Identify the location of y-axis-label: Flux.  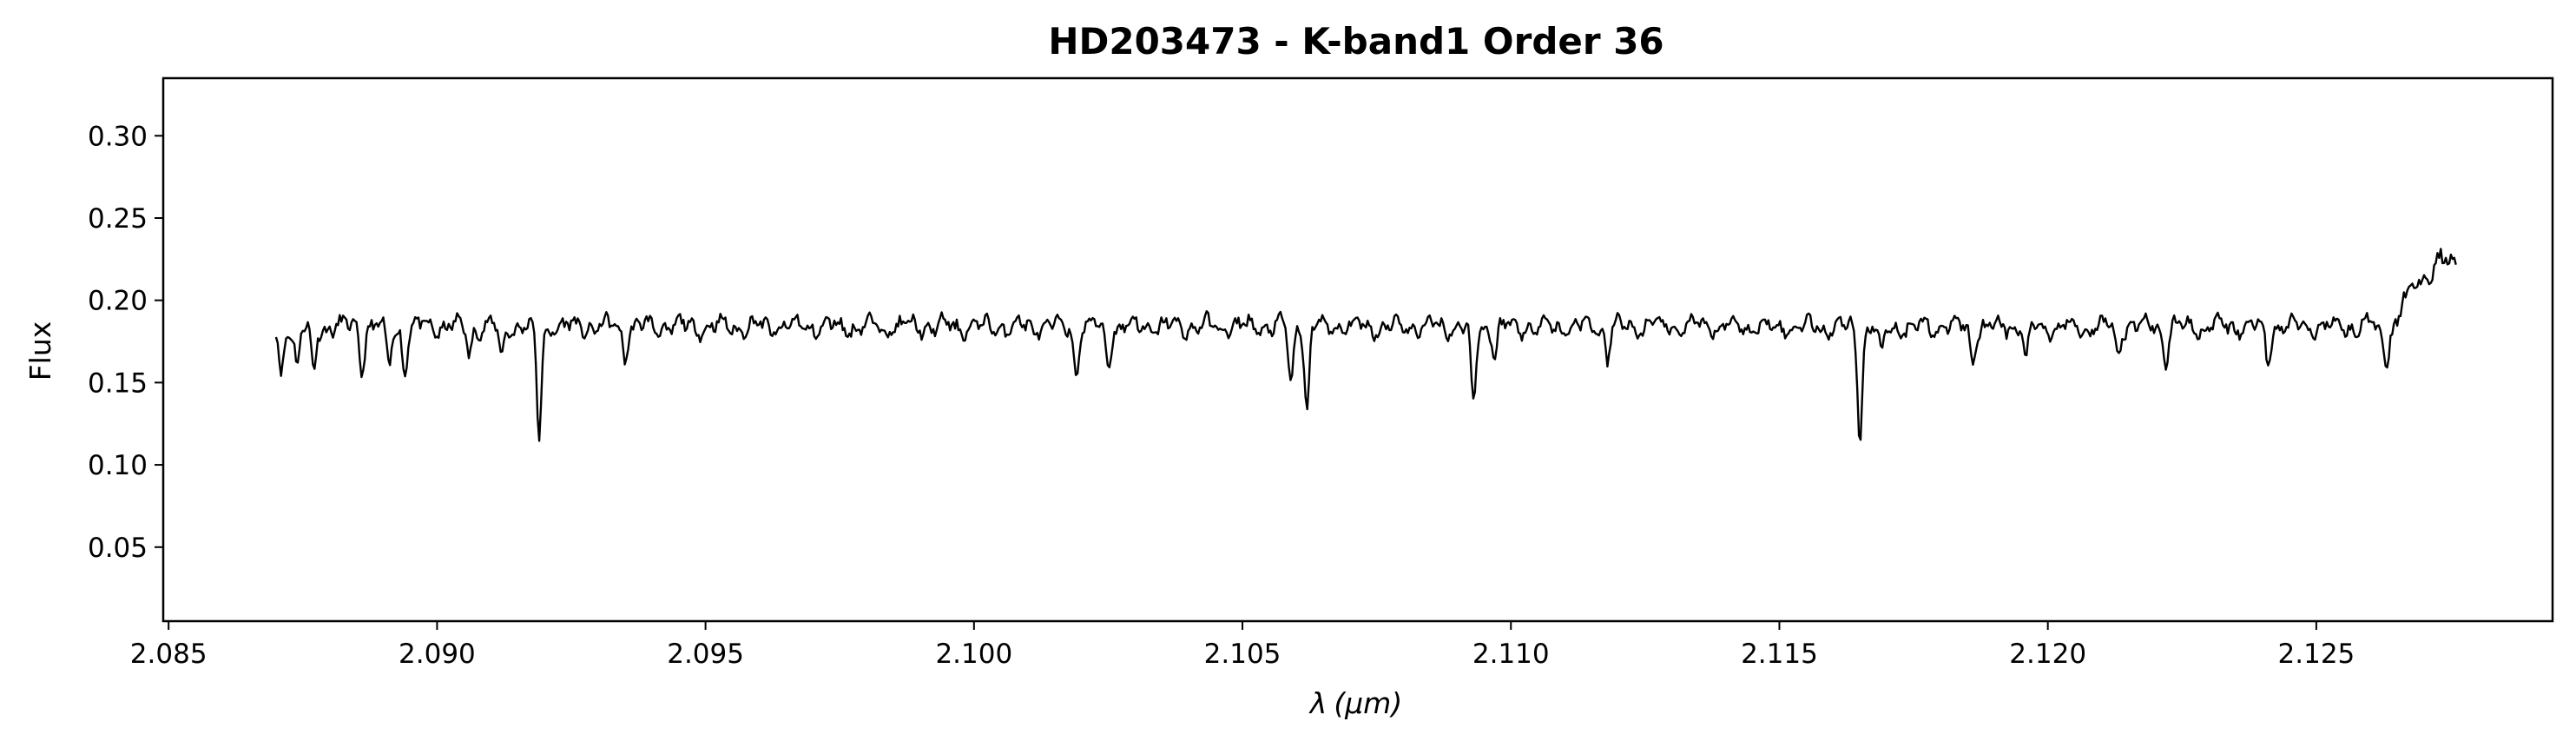
(40, 351).